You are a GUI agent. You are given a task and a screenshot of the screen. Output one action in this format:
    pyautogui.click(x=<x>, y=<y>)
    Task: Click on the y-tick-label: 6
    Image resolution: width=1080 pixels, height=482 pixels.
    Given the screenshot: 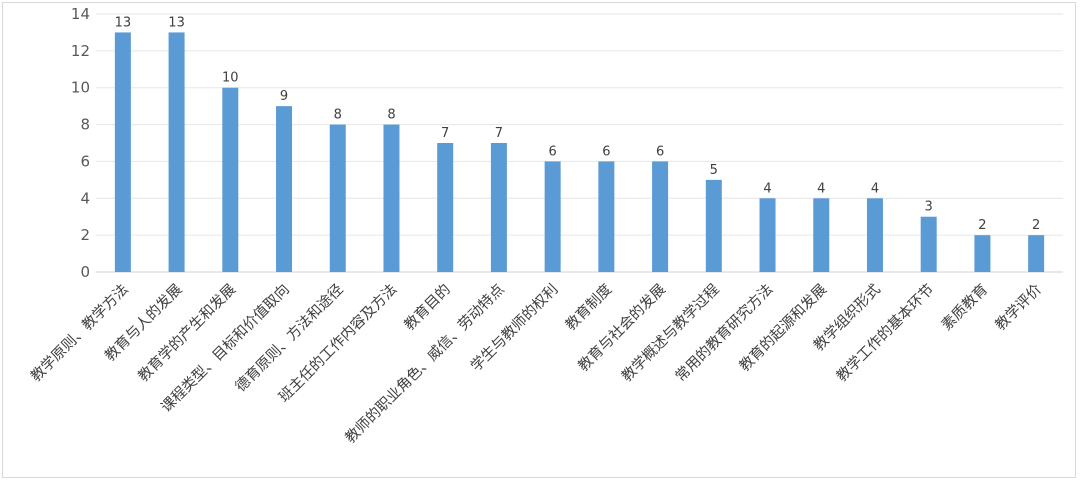 What is the action you would take?
    pyautogui.click(x=85, y=161)
    